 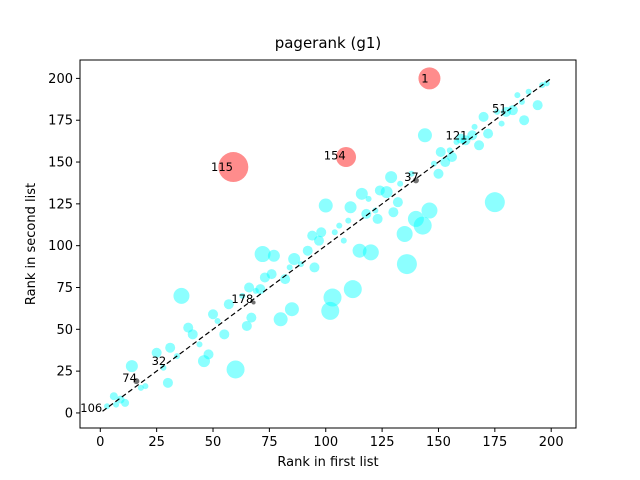 I want to click on y-tick-label: 25, so click(x=64, y=372).